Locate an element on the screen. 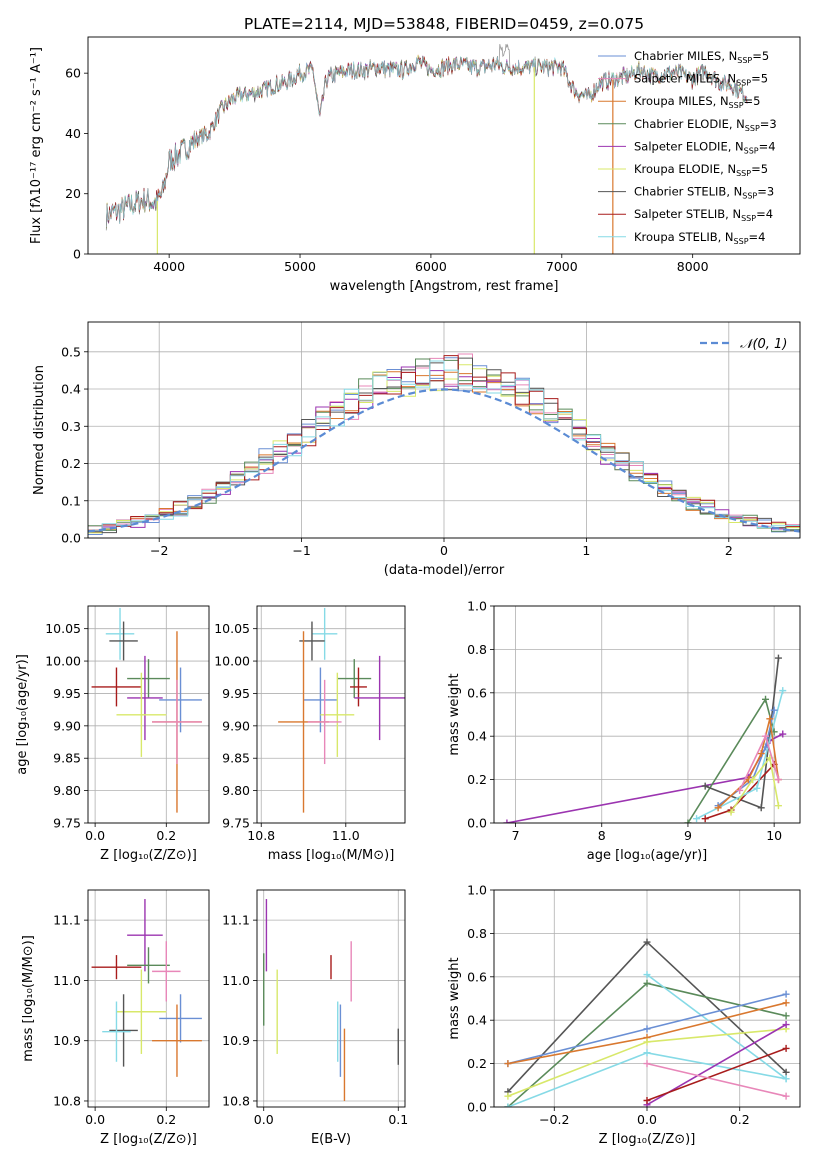 The height and width of the screenshot is (1170, 819). residuals-legend: 𝒩(0, 1) is located at coordinates (743, 344).